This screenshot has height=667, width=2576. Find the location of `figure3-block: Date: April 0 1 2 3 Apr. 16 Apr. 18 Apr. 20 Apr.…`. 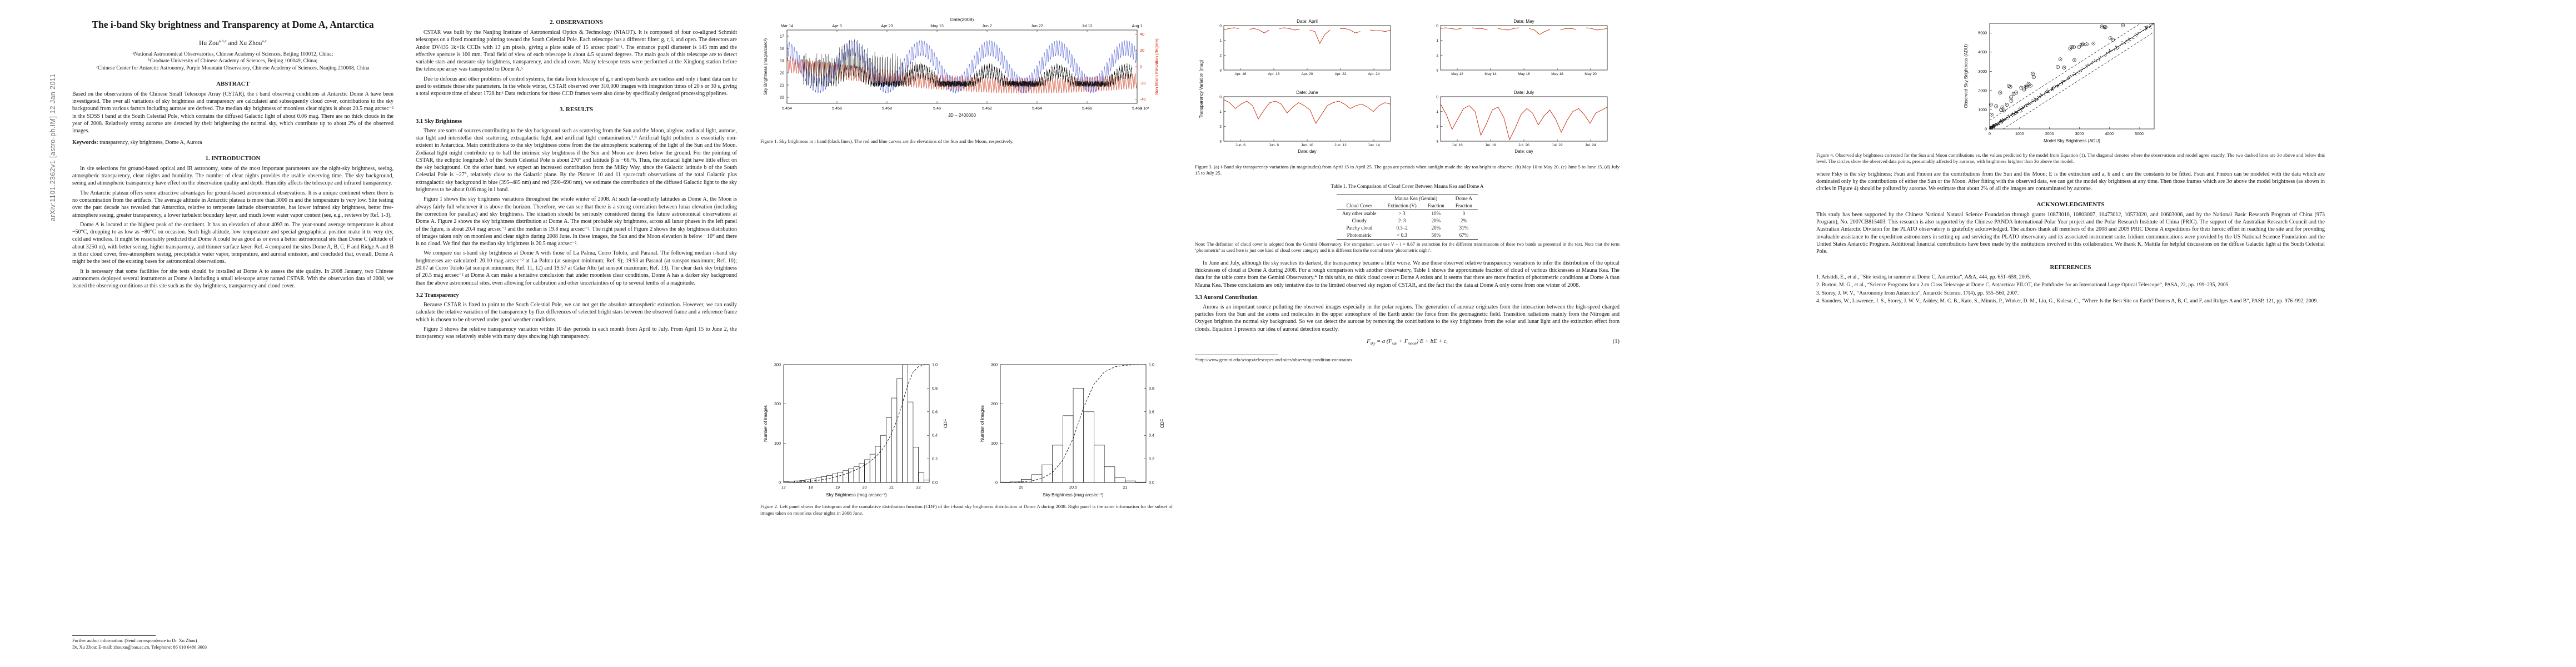

figure3-block: Date: April 0 1 2 3 Apr. 16 Apr. 18 Apr. 20 Apr.… is located at coordinates (1407, 95).